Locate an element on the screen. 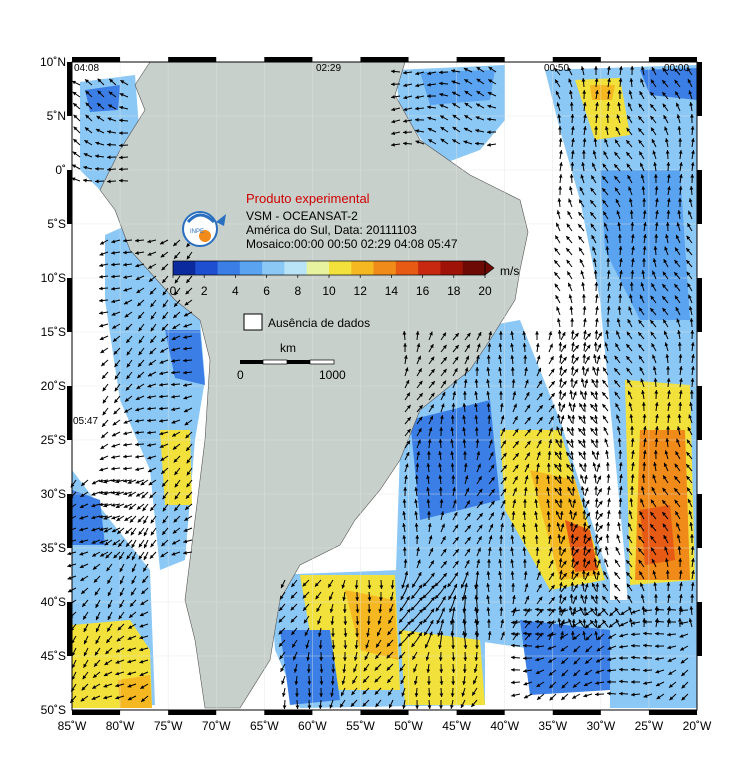 Image resolution: width=741 pixels, height=781 pixels. lon-label: 35˚W is located at coordinates (552, 726).